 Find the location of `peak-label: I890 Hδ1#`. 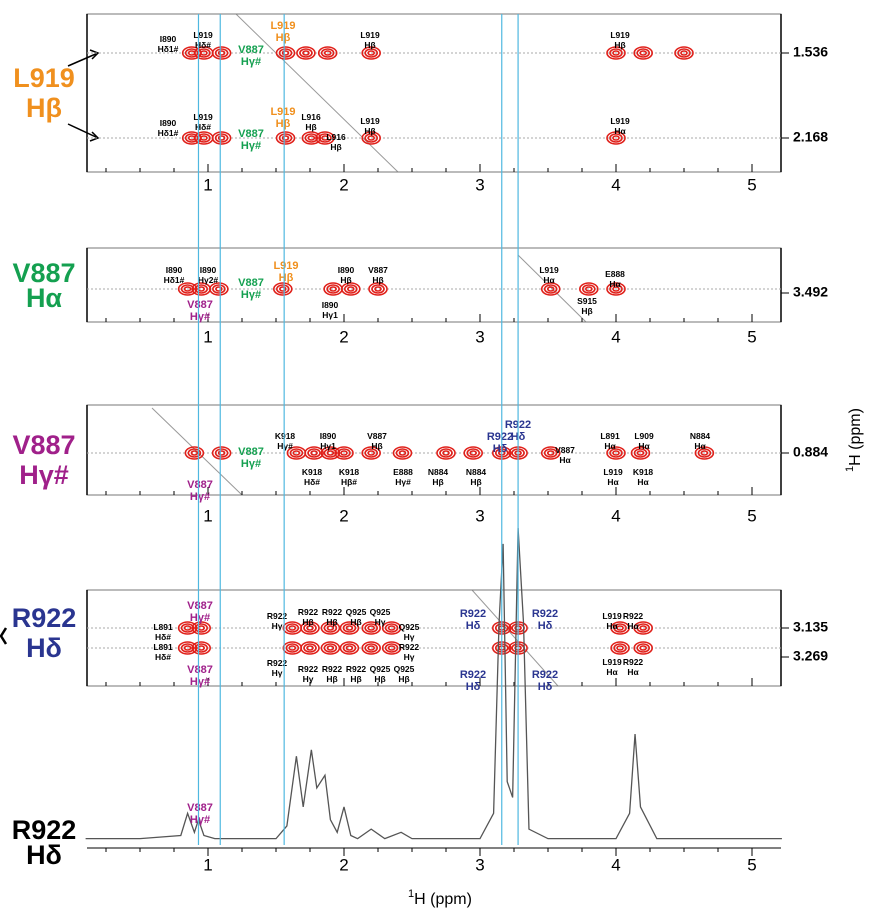

peak-label: I890 Hδ1# is located at coordinates (168, 44).